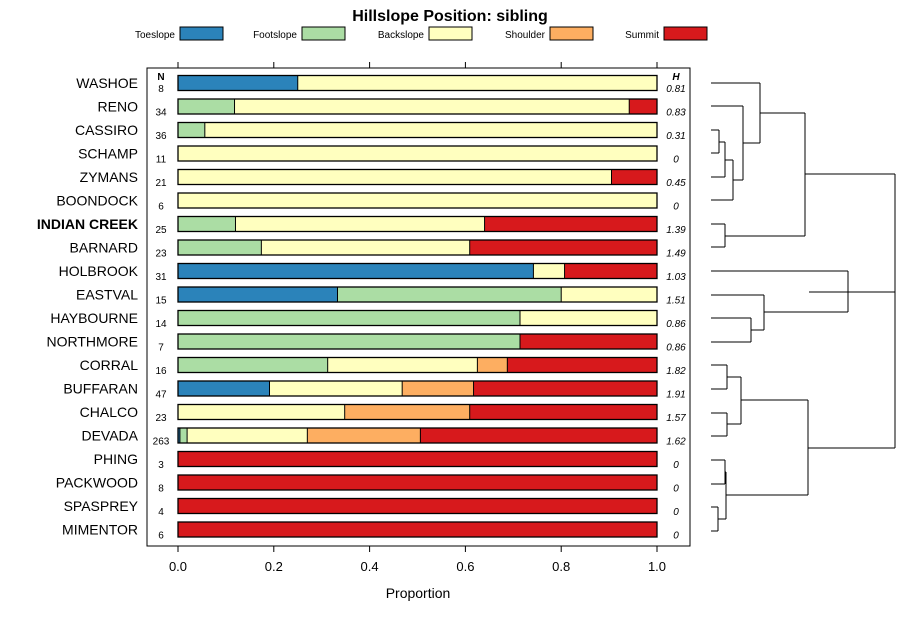  What do you see at coordinates (803, 307) in the screenshot?
I see `dendrogram` at bounding box center [803, 307].